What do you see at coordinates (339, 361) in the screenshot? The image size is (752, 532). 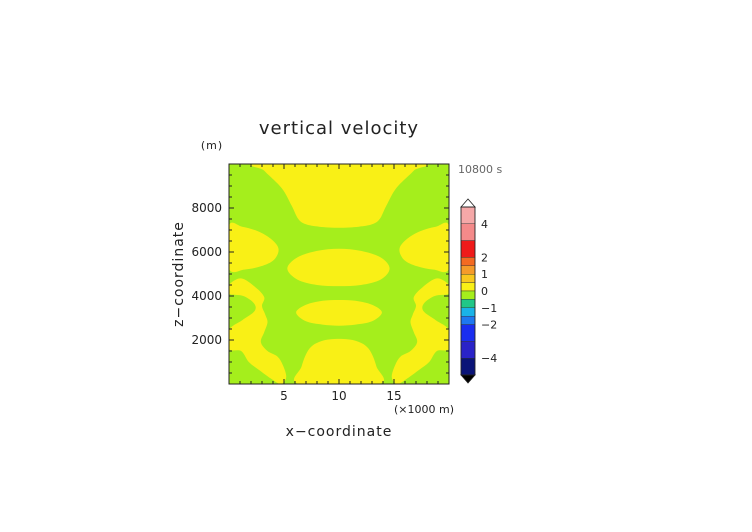 I see `positive-region-bottom-center` at bounding box center [339, 361].